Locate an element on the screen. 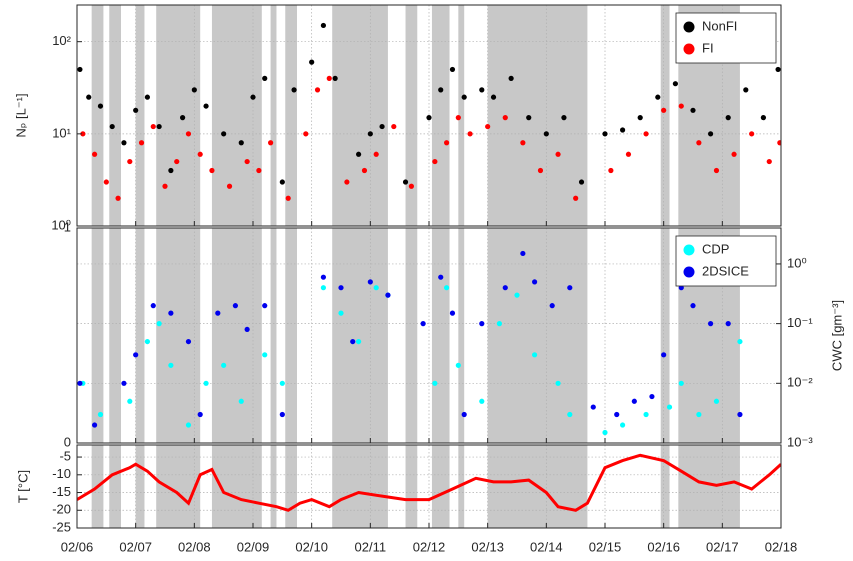 The image size is (853, 561). x-tick-label: 02/13 is located at coordinates (487, 546).